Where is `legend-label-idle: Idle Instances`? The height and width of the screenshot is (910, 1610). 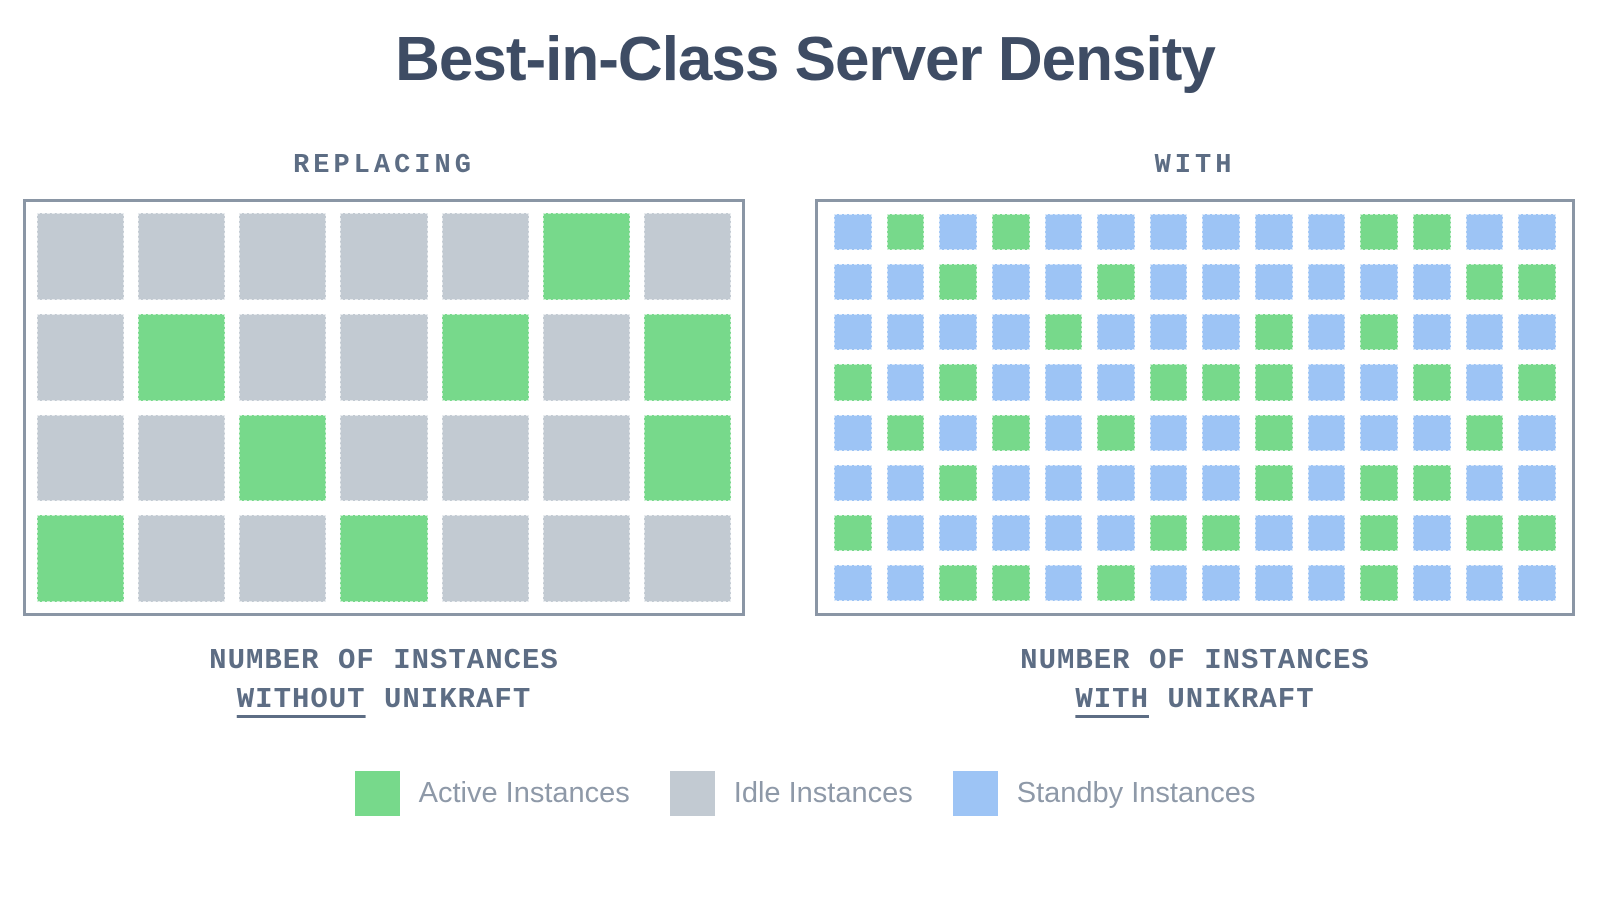 legend-label-idle: Idle Instances is located at coordinates (823, 793).